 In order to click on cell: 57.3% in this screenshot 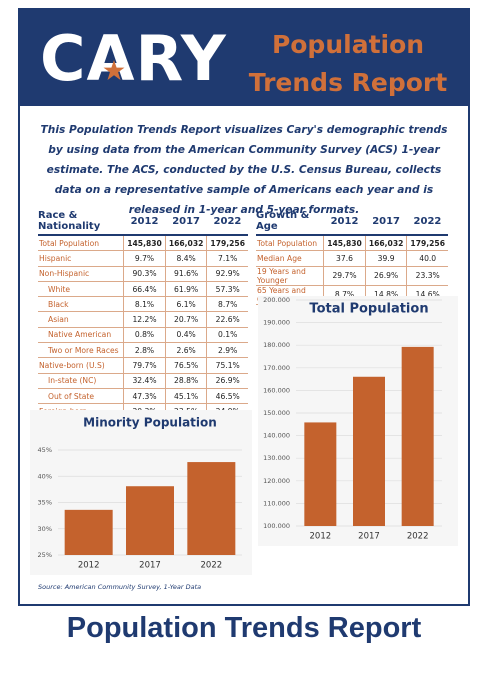, I will do `click(227, 289)`.